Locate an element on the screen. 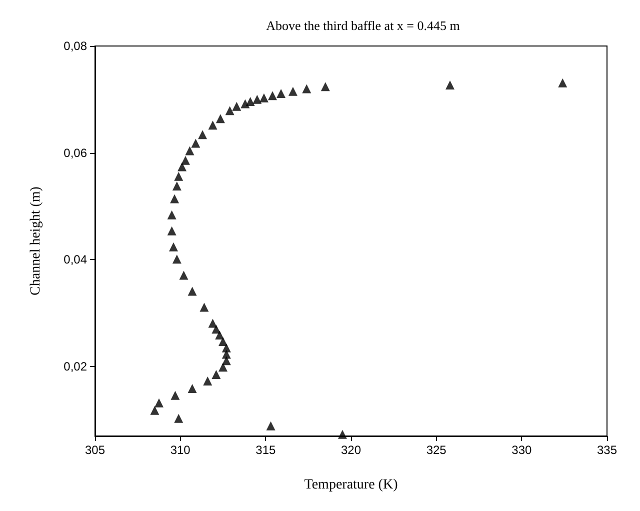 The width and height of the screenshot is (640, 511). y-tick-label: 0,08 is located at coordinates (76, 46).